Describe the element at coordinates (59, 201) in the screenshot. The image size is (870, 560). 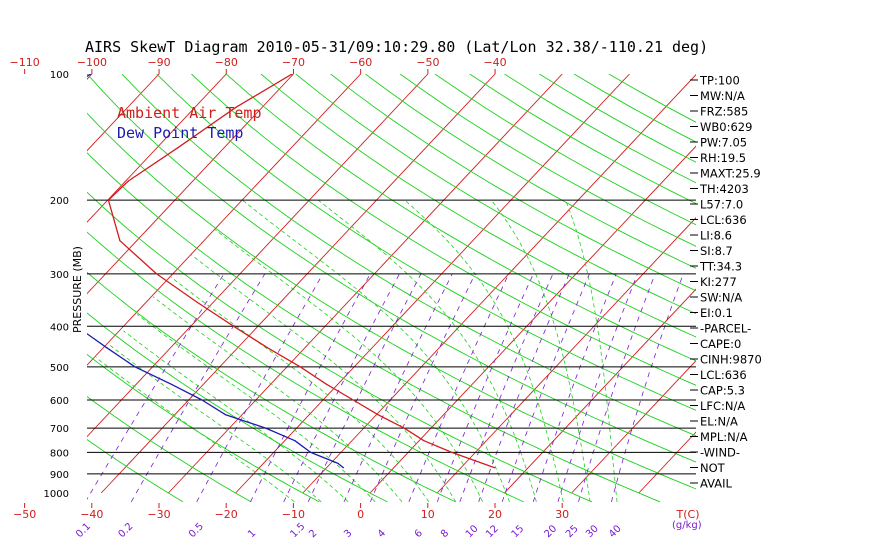
I see `pressure-tick-label: 200` at that location.